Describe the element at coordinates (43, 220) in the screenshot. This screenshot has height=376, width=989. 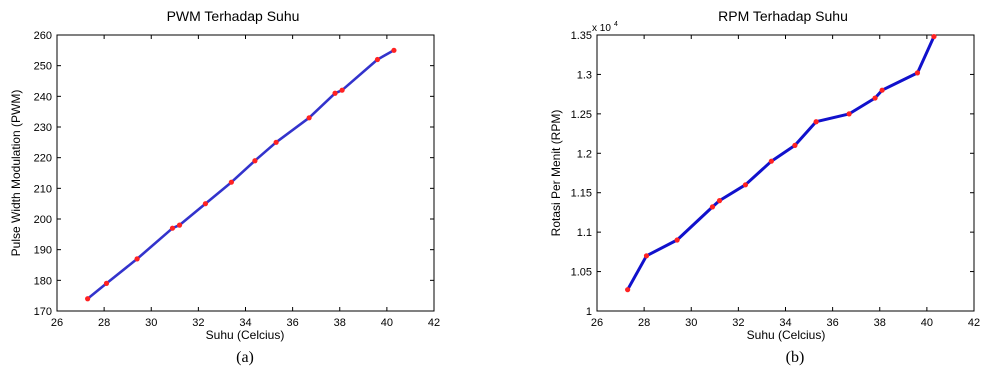
I see `y-tick-label: 200` at that location.